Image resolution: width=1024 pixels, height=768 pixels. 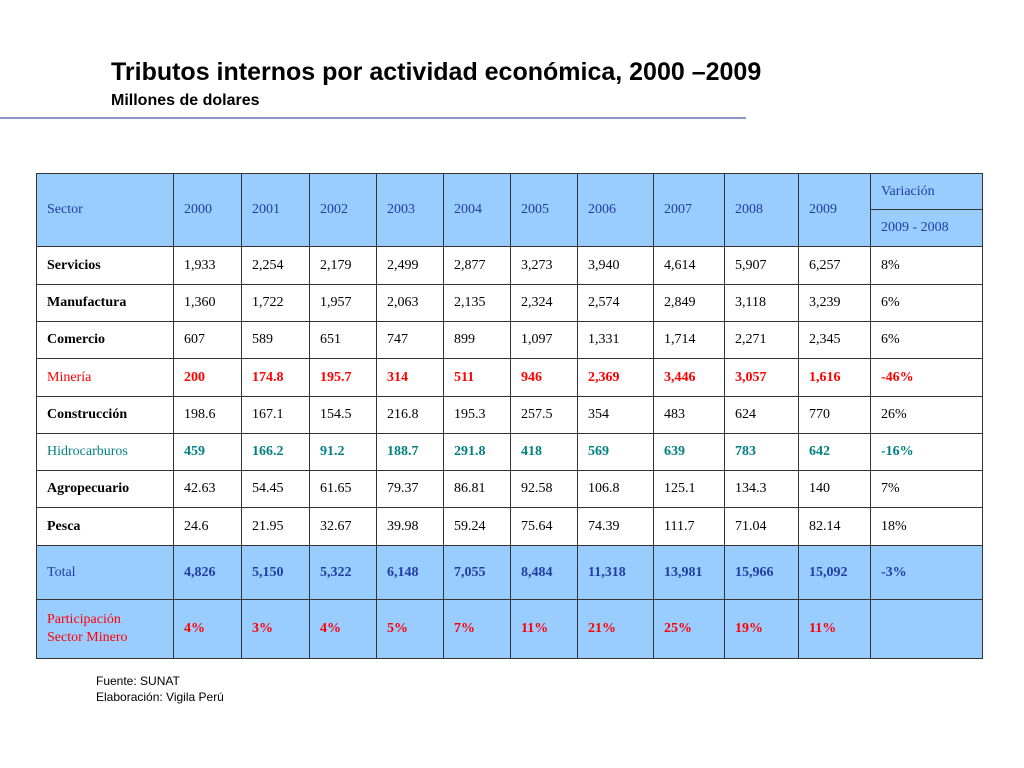 What do you see at coordinates (834, 303) in the screenshot?
I see `value-cell: 3,239` at bounding box center [834, 303].